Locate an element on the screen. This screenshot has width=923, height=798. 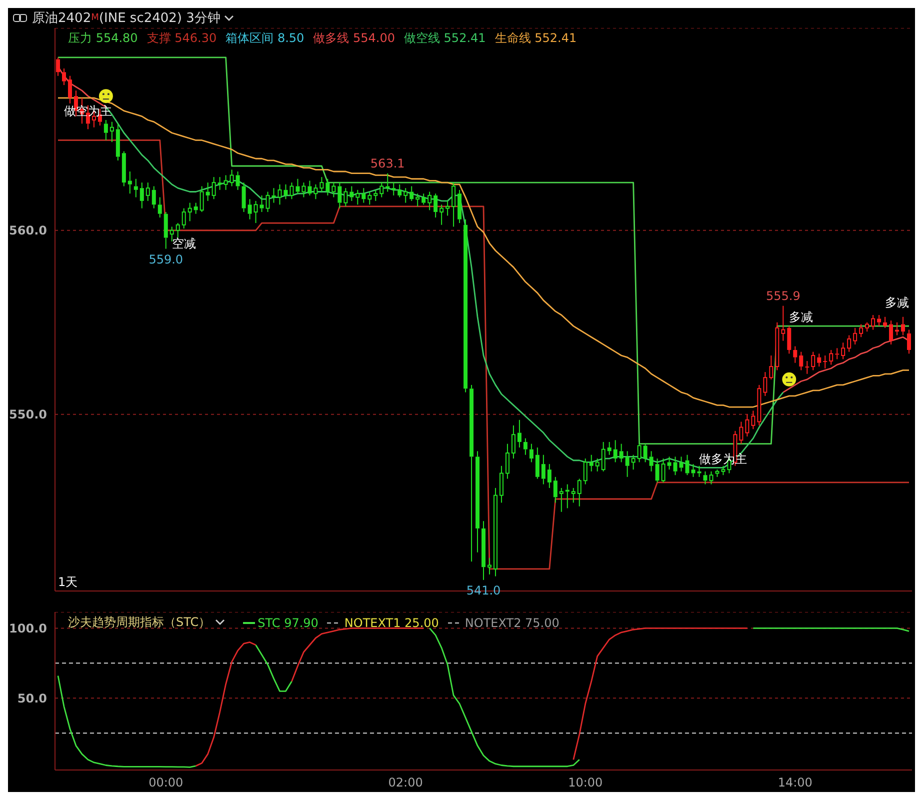
text: 支撑 546.30 is located at coordinates (181, 38).